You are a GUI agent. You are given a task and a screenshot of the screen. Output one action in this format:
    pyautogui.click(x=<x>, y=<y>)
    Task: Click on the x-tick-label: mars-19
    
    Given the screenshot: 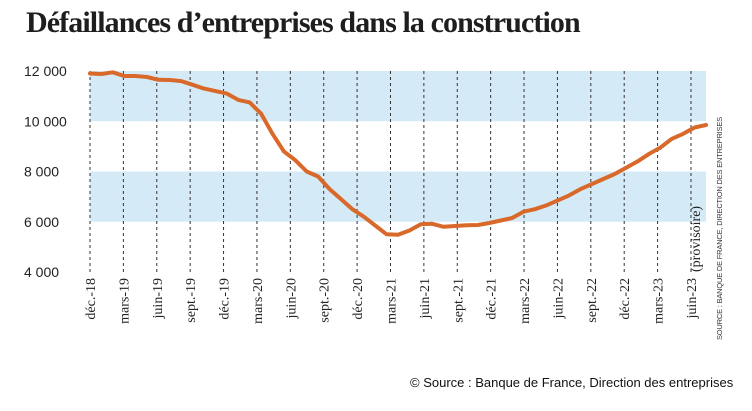 What is the action you would take?
    pyautogui.click(x=124, y=301)
    